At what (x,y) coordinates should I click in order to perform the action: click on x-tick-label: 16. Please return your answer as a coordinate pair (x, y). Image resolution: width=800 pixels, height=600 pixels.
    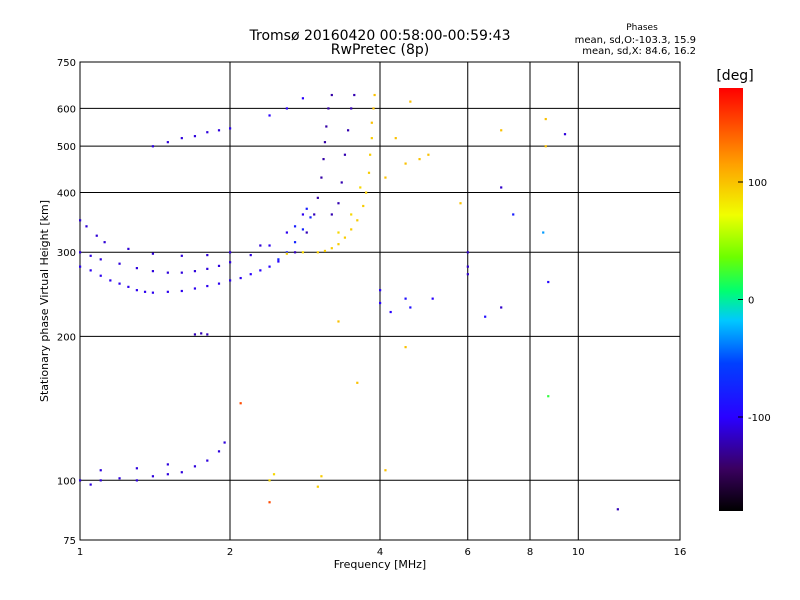
    Looking at the image, I should click on (680, 552).